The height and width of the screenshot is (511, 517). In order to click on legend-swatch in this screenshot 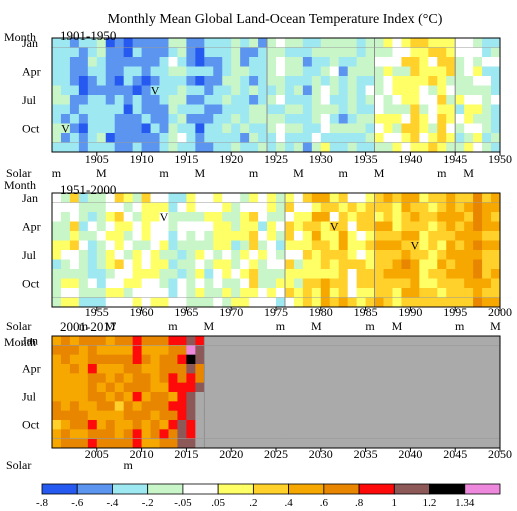, I will do `click(482, 489)`.